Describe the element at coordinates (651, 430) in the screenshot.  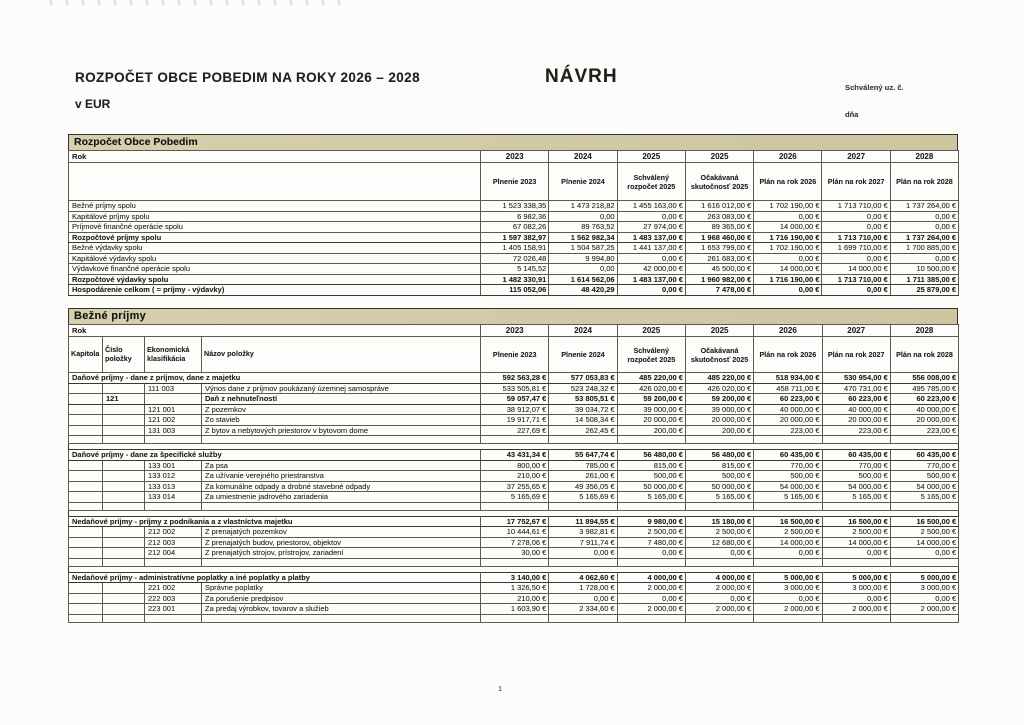
I see `value-cell: 200,00 €` at that location.